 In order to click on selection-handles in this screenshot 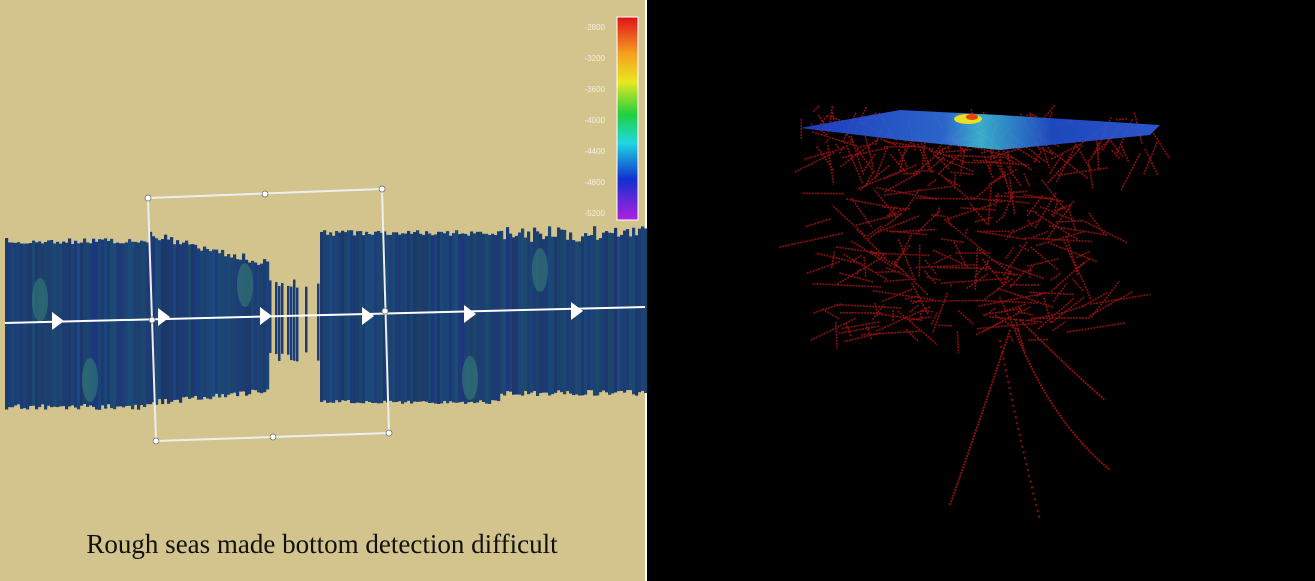, I will do `click(268, 315)`.